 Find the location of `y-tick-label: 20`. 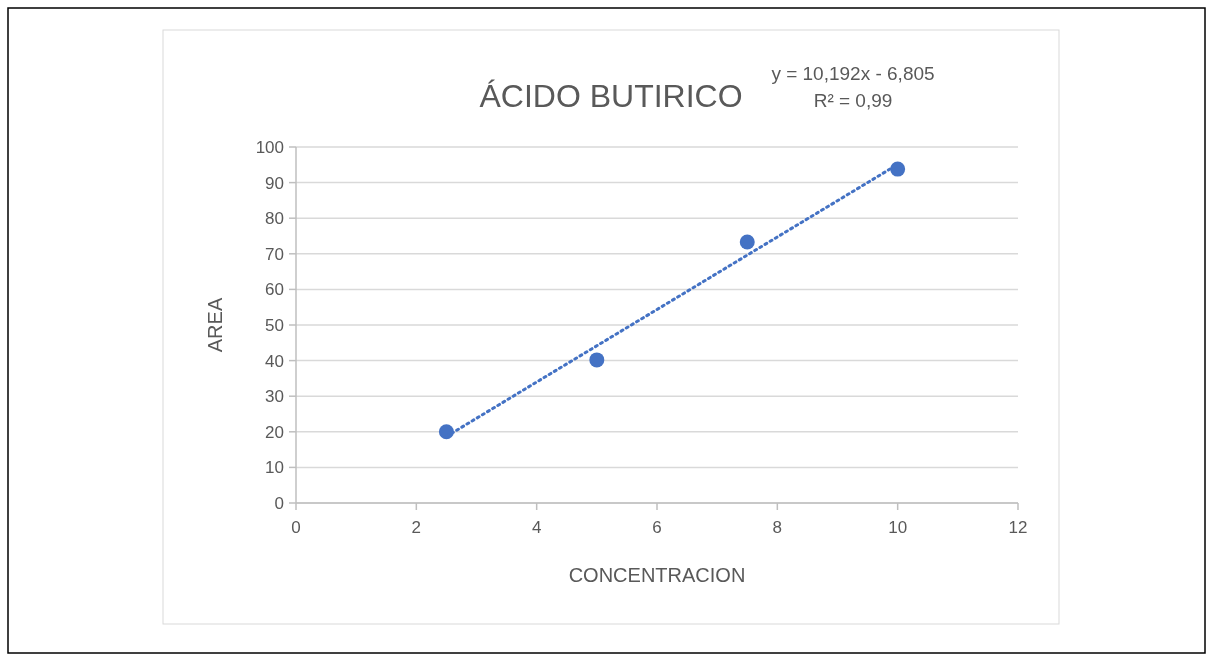

y-tick-label: 20 is located at coordinates (274, 432).